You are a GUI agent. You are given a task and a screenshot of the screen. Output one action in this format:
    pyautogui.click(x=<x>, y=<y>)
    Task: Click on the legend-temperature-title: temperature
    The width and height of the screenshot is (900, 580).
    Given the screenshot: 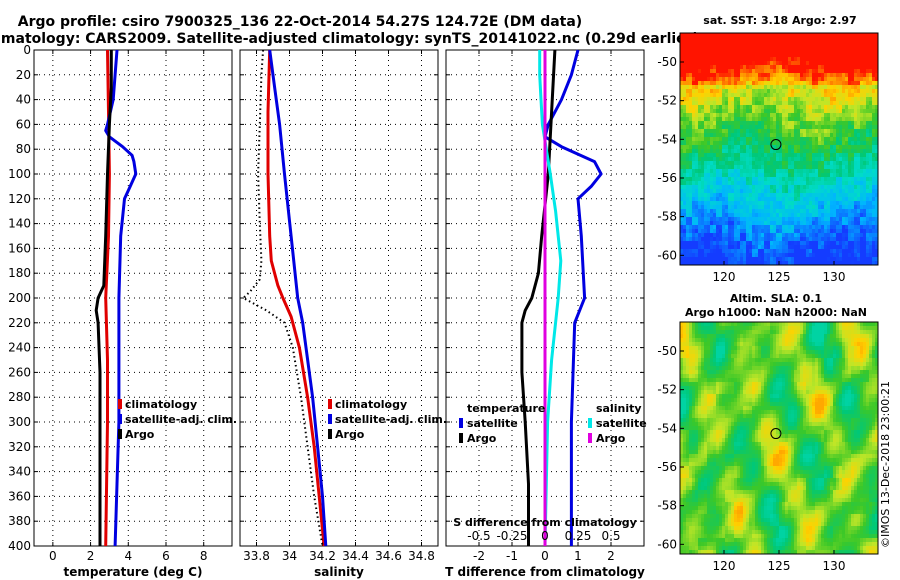 What is the action you would take?
    pyautogui.click(x=506, y=408)
    